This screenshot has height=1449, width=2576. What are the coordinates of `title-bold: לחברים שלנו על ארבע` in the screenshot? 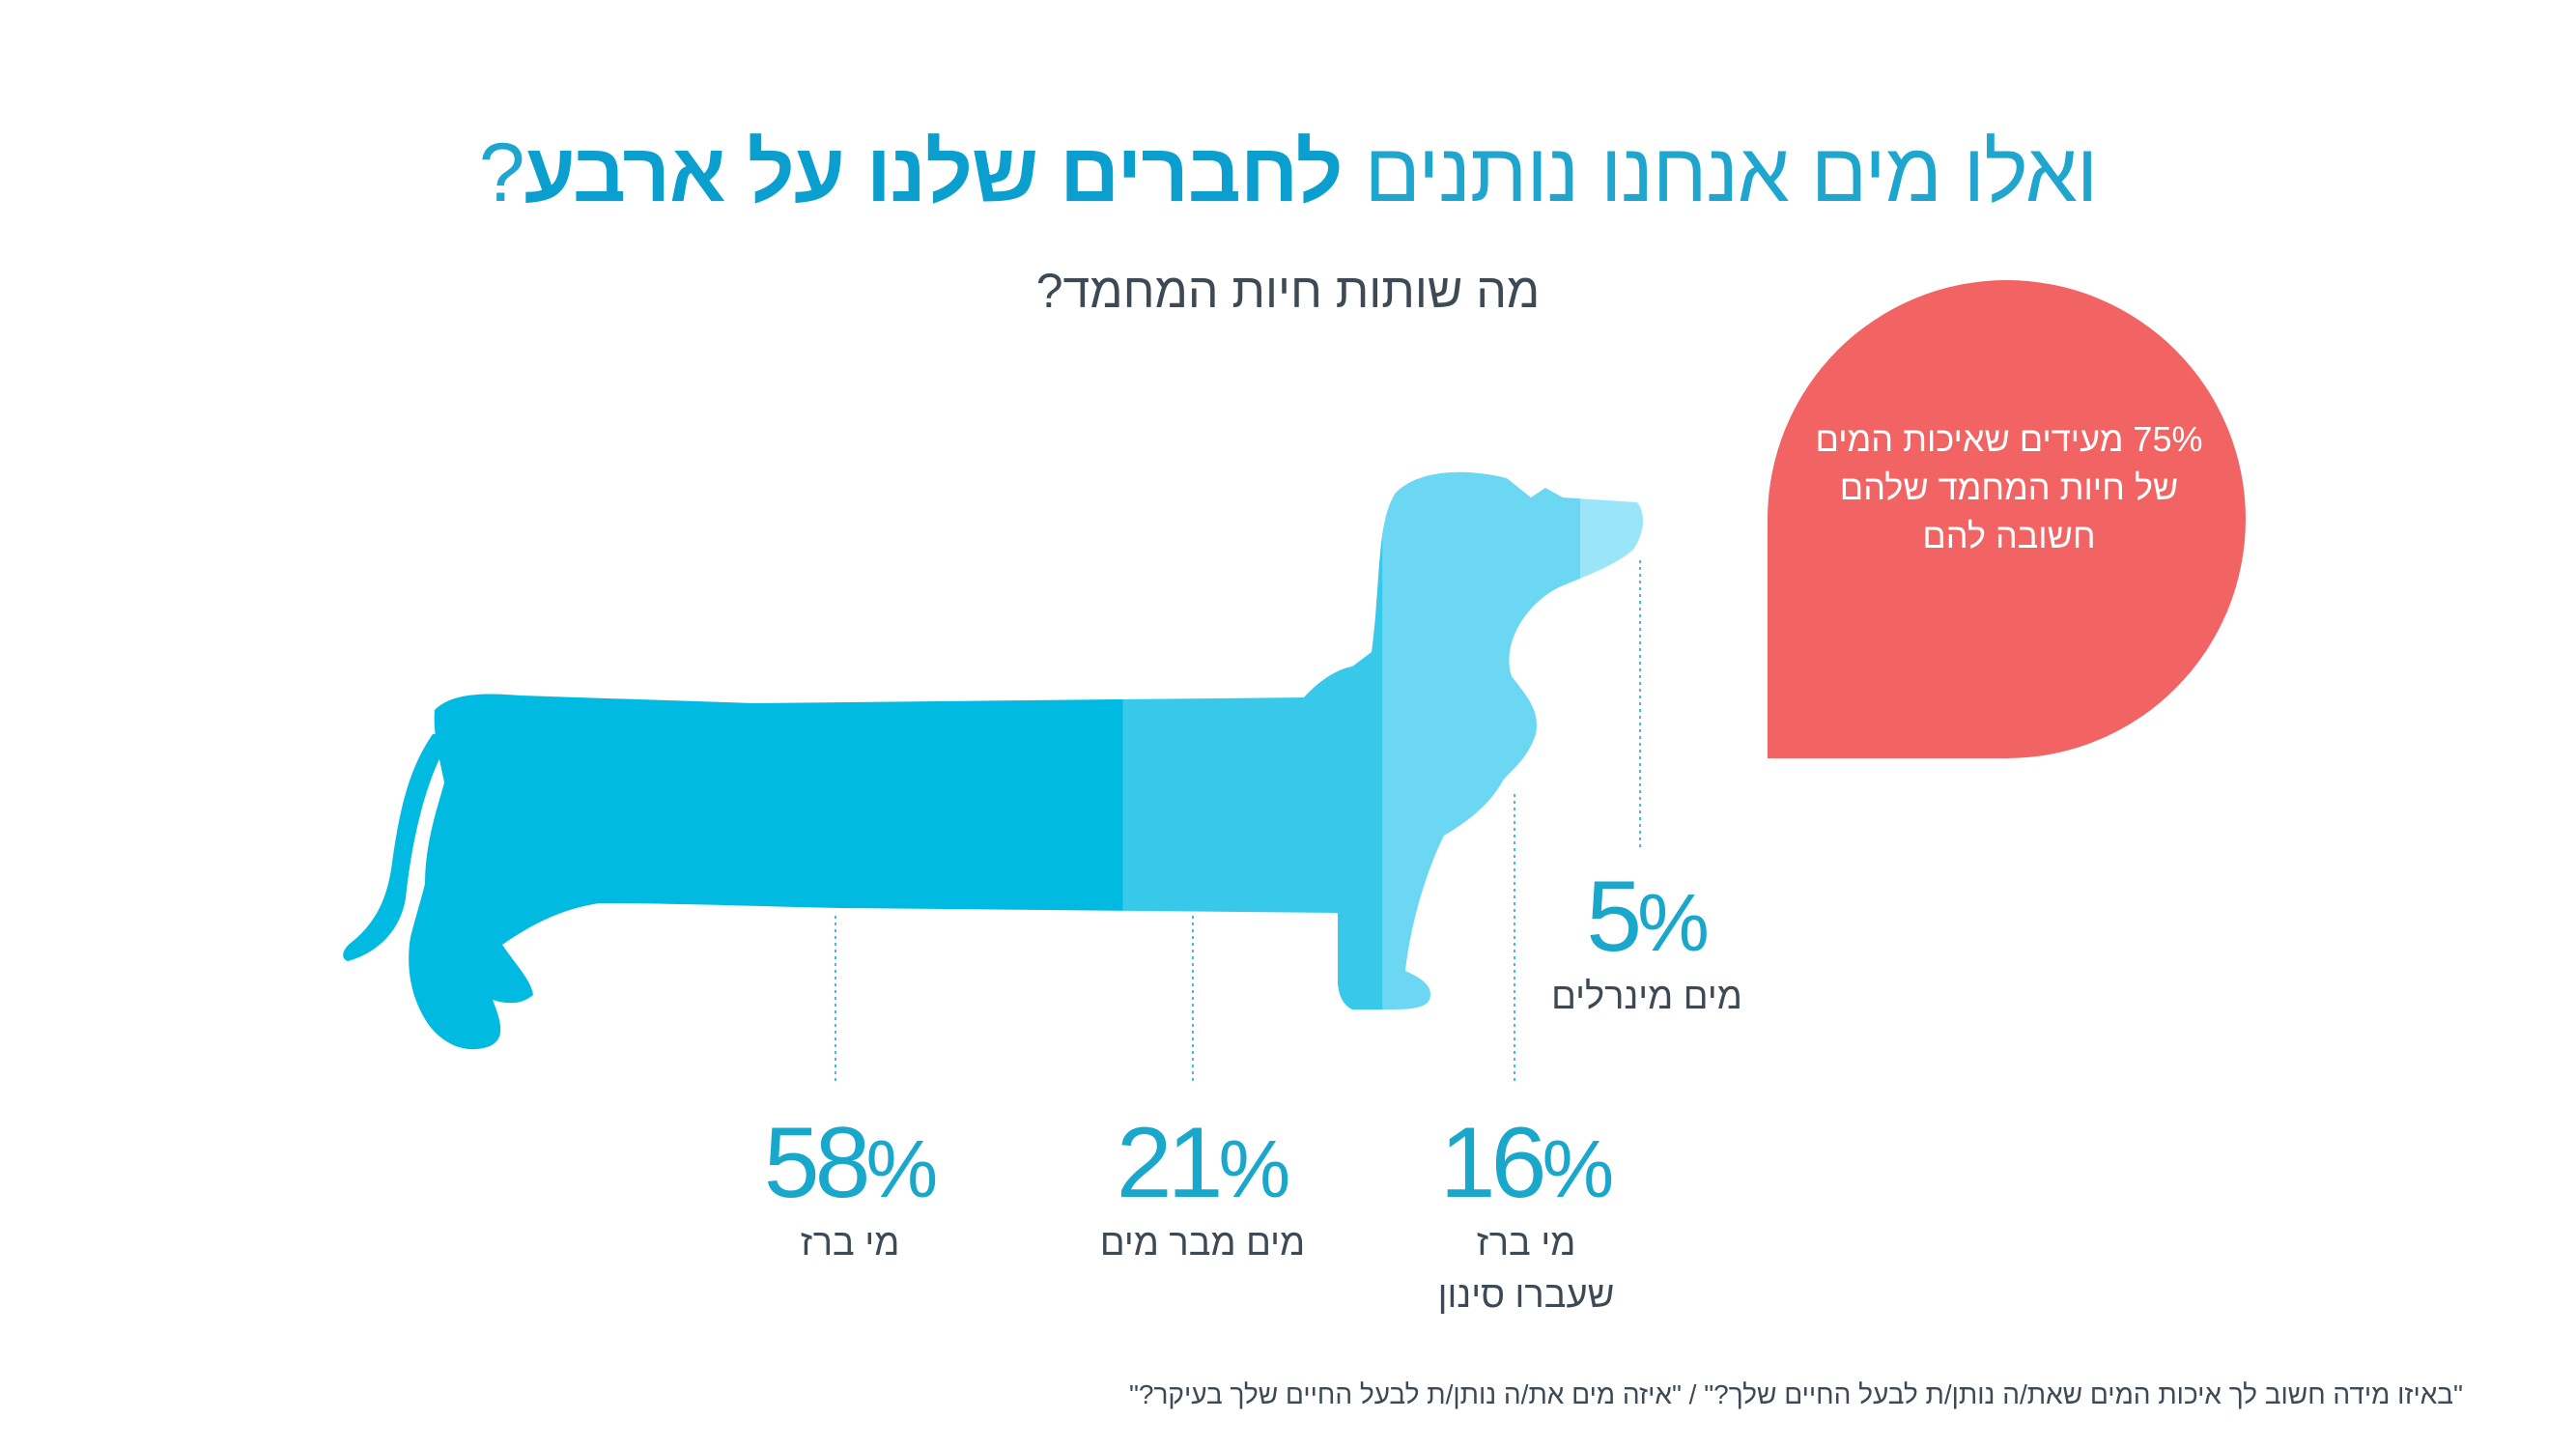 It's located at (934, 173).